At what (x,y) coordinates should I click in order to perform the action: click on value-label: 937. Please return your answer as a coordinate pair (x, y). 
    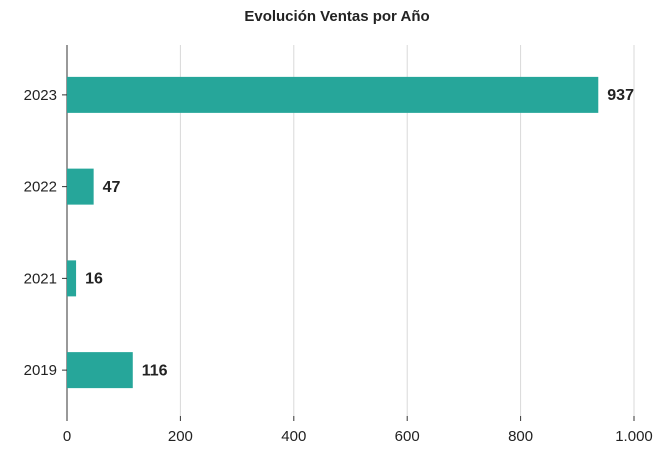
    Looking at the image, I should click on (620, 95).